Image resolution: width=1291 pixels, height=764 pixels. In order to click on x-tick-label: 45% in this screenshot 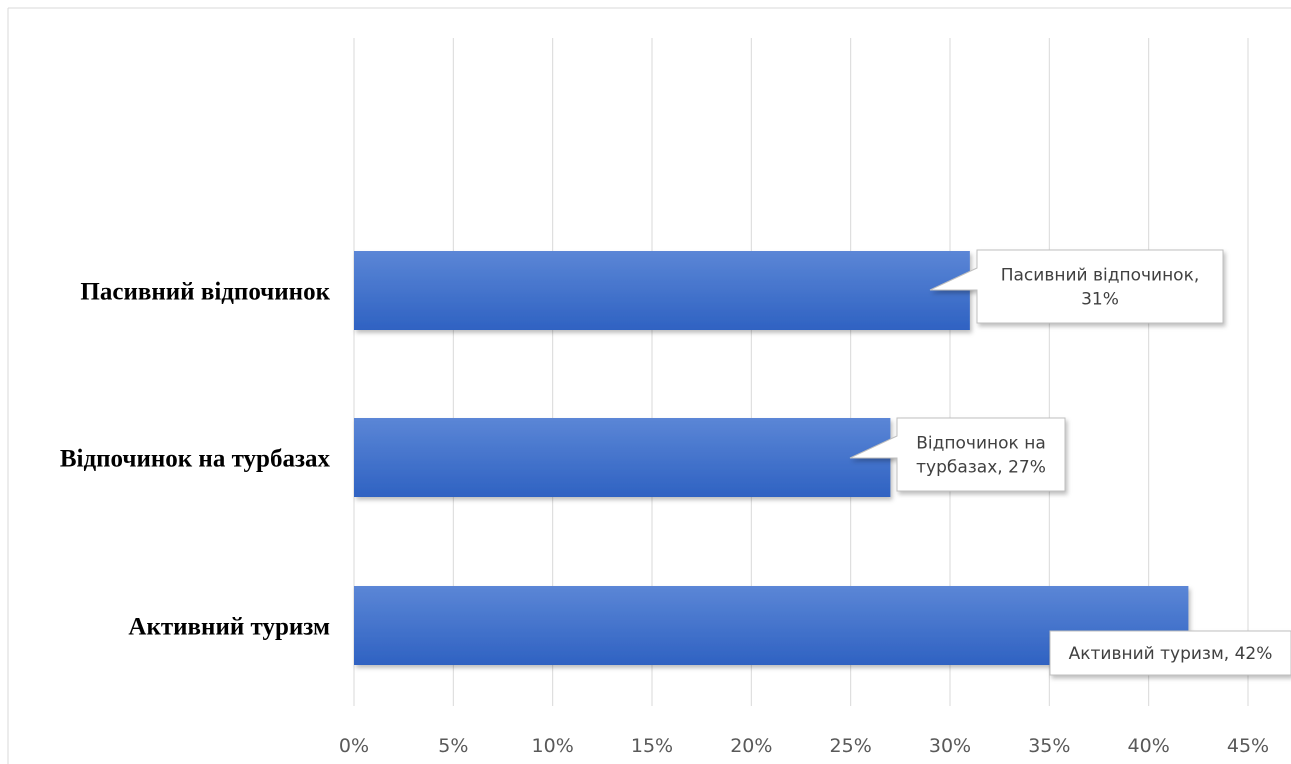, I will do `click(1248, 746)`.